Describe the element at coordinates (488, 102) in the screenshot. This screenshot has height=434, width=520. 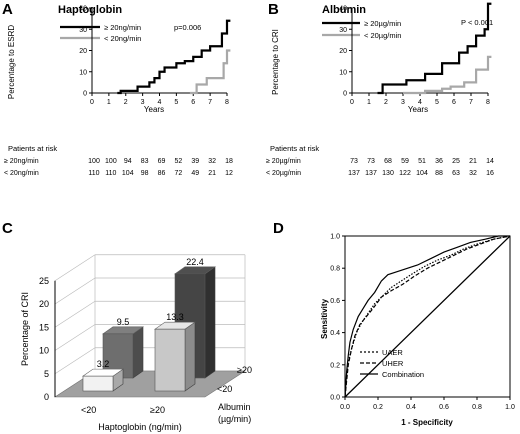
I see `panel-b-x-tick-label: 8` at that location.